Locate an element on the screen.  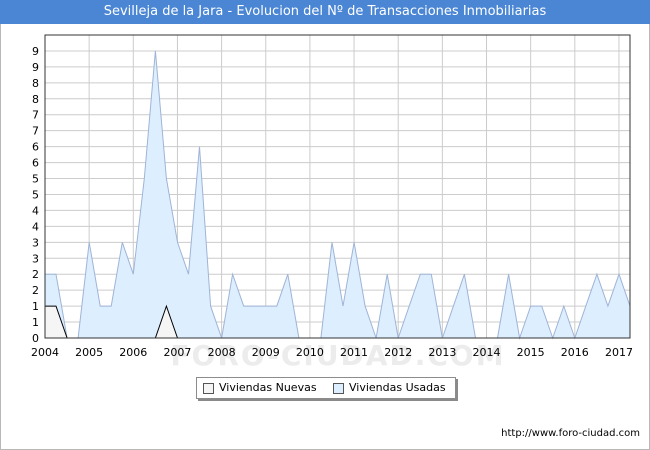
x-tick-label: 2007 is located at coordinates (177, 352).